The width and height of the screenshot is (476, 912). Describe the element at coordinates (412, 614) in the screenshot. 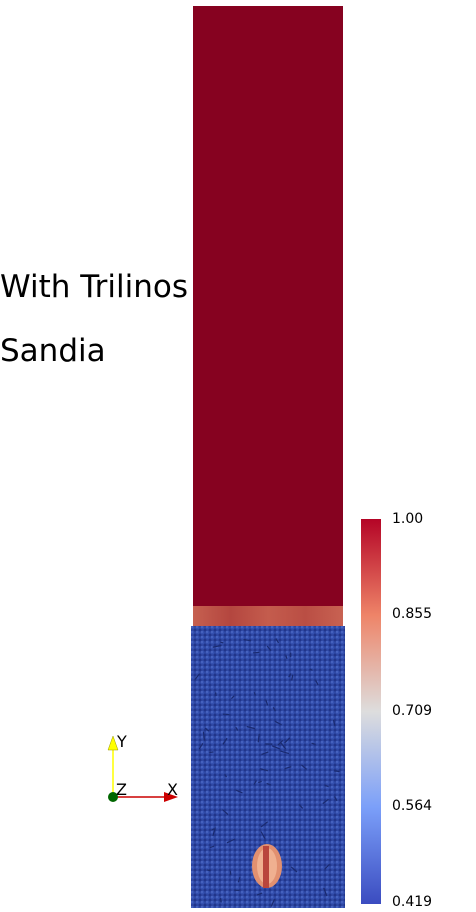

I see `colorbar-label-2: 0.855` at that location.